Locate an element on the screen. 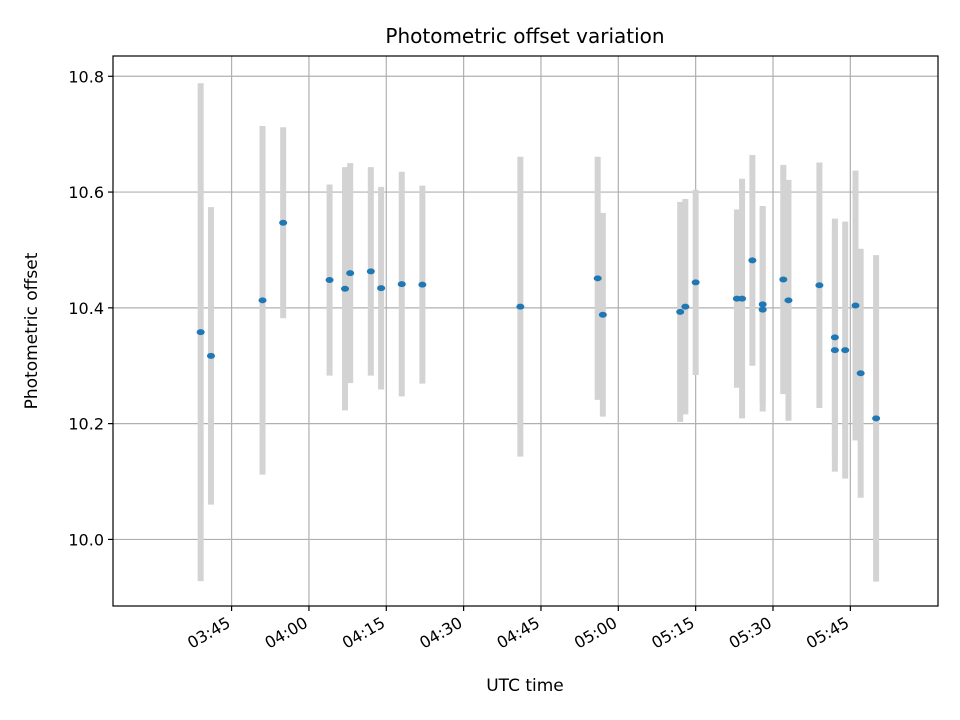 The height and width of the screenshot is (720, 960). chart-title: Photometric offset variation is located at coordinates (524, 36).